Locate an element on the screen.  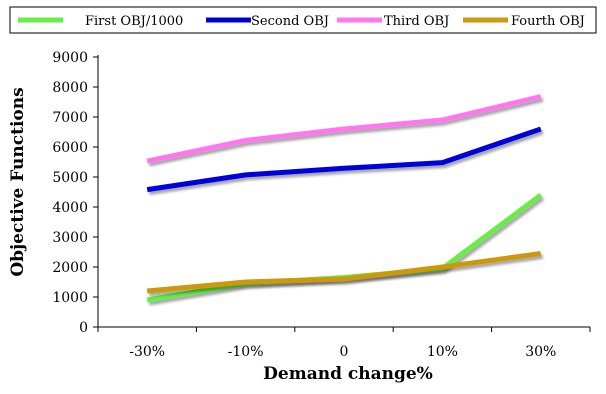
series-line-second-obj is located at coordinates (344, 159).